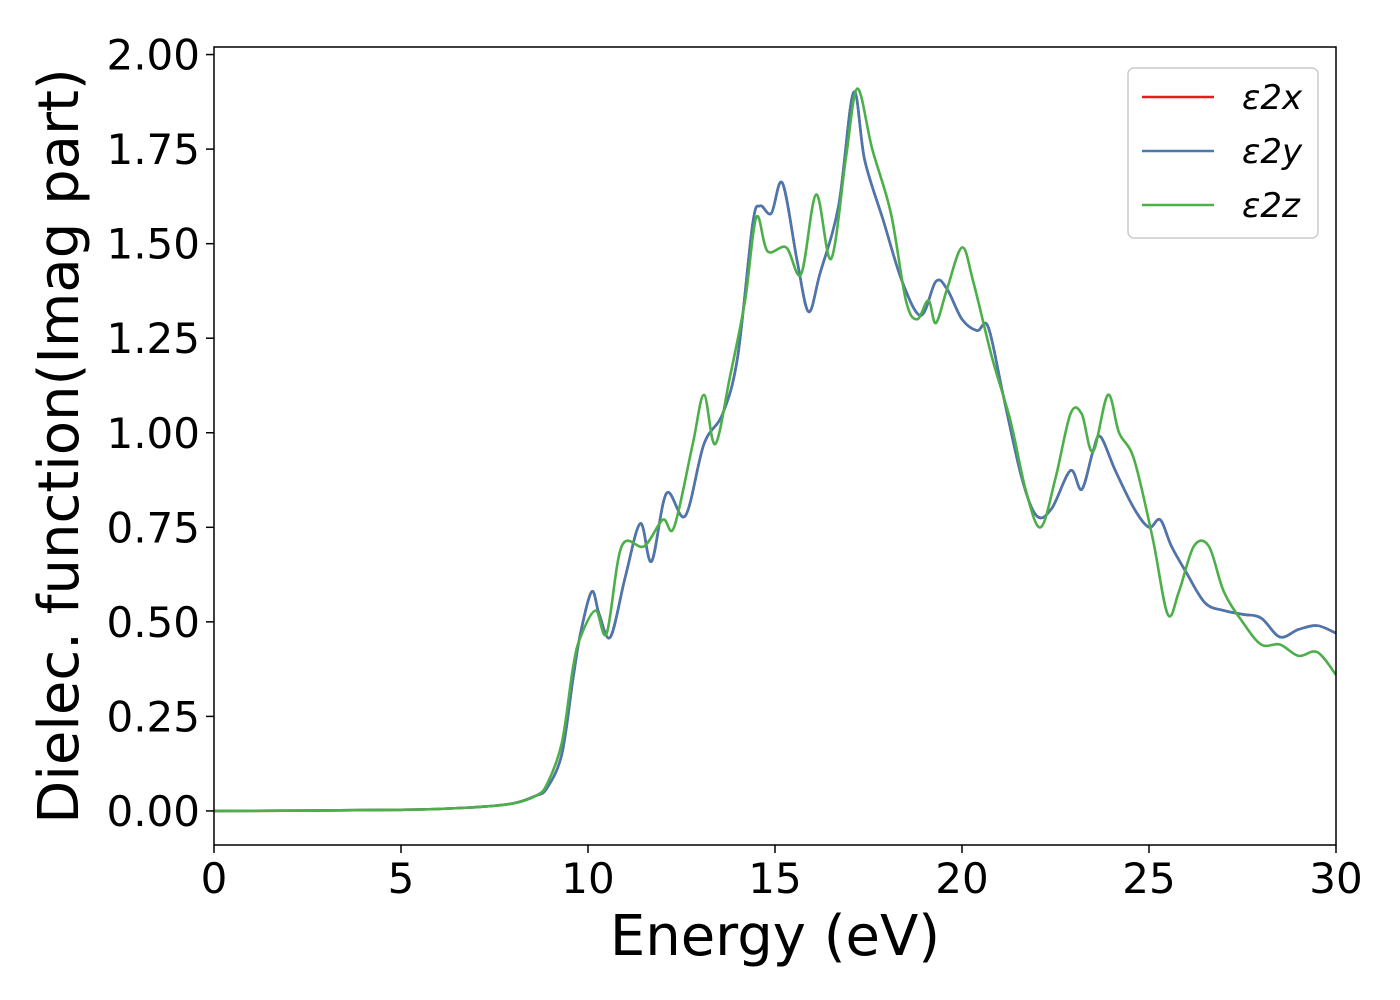 The width and height of the screenshot is (1400, 1000). What do you see at coordinates (775, 936) in the screenshot?
I see `x-axis-title: Energy (eV)` at bounding box center [775, 936].